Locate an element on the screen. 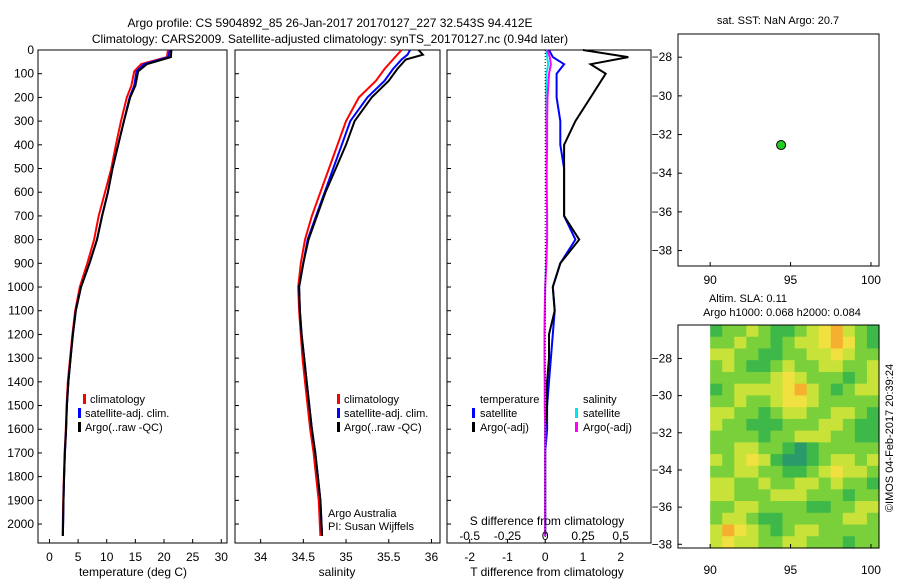 The height and width of the screenshot is (580, 900). difference-legend-salinity-title: salinity is located at coordinates (600, 400).